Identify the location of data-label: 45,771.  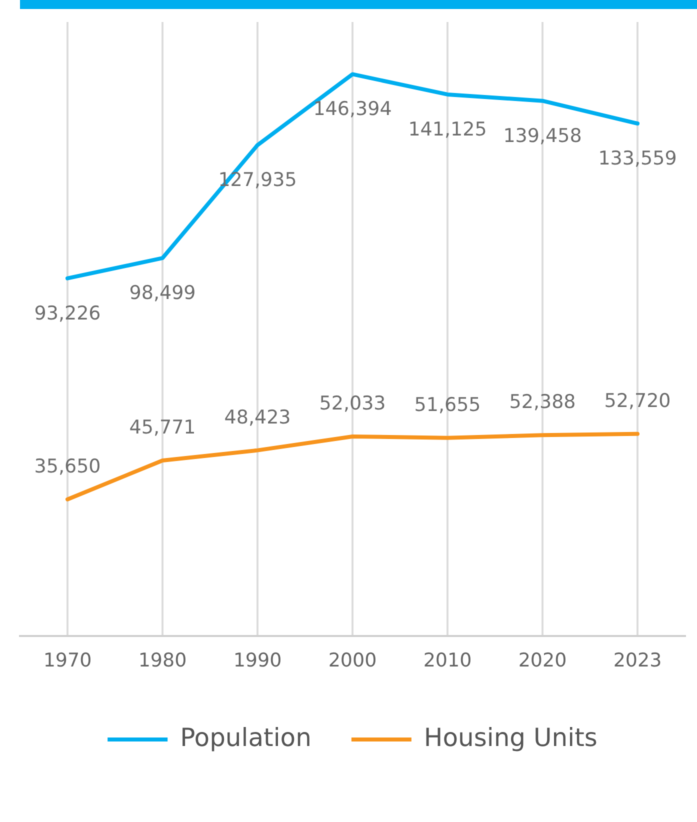
(162, 427).